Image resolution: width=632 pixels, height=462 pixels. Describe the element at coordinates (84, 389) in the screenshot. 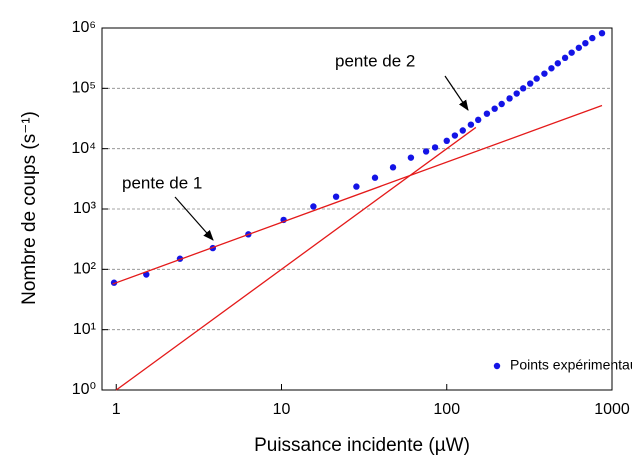

I see `y-tick-label: 10⁰` at that location.